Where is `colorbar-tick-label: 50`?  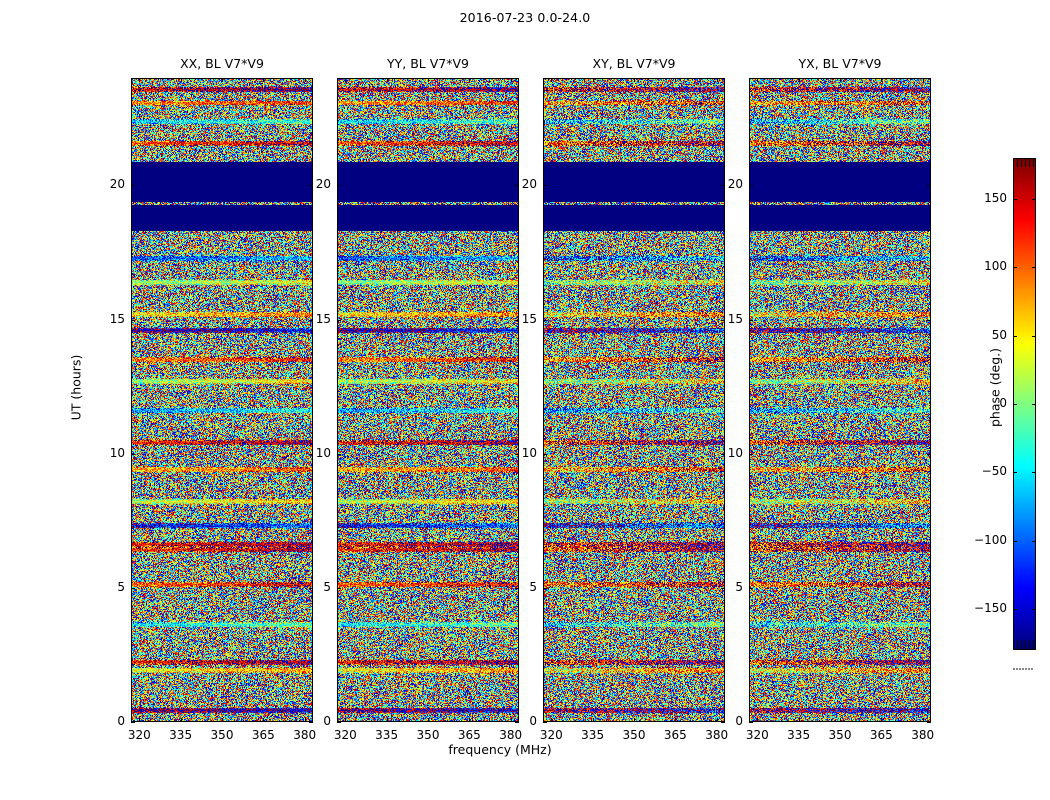 colorbar-tick-label: 50 is located at coordinates (999, 334).